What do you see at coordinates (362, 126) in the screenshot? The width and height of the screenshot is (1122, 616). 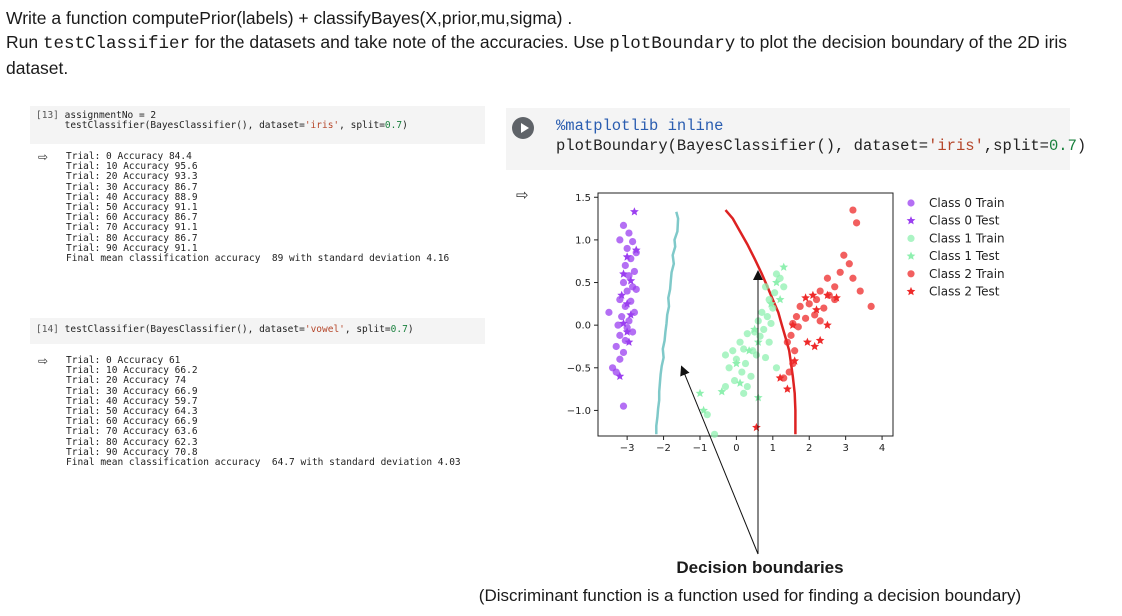 I see `cell-13-line-2-mid: , split=` at bounding box center [362, 126].